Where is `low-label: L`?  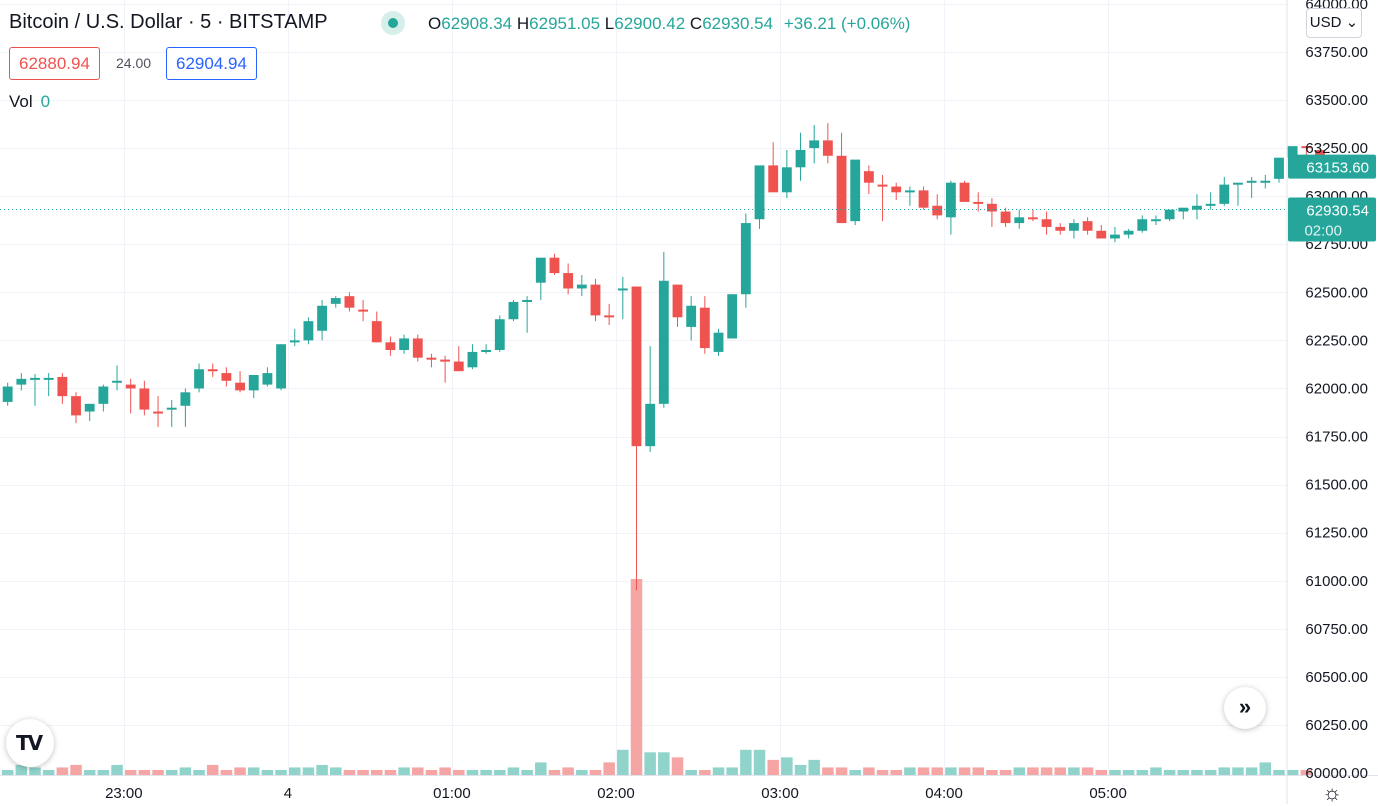
low-label: L is located at coordinates (609, 23).